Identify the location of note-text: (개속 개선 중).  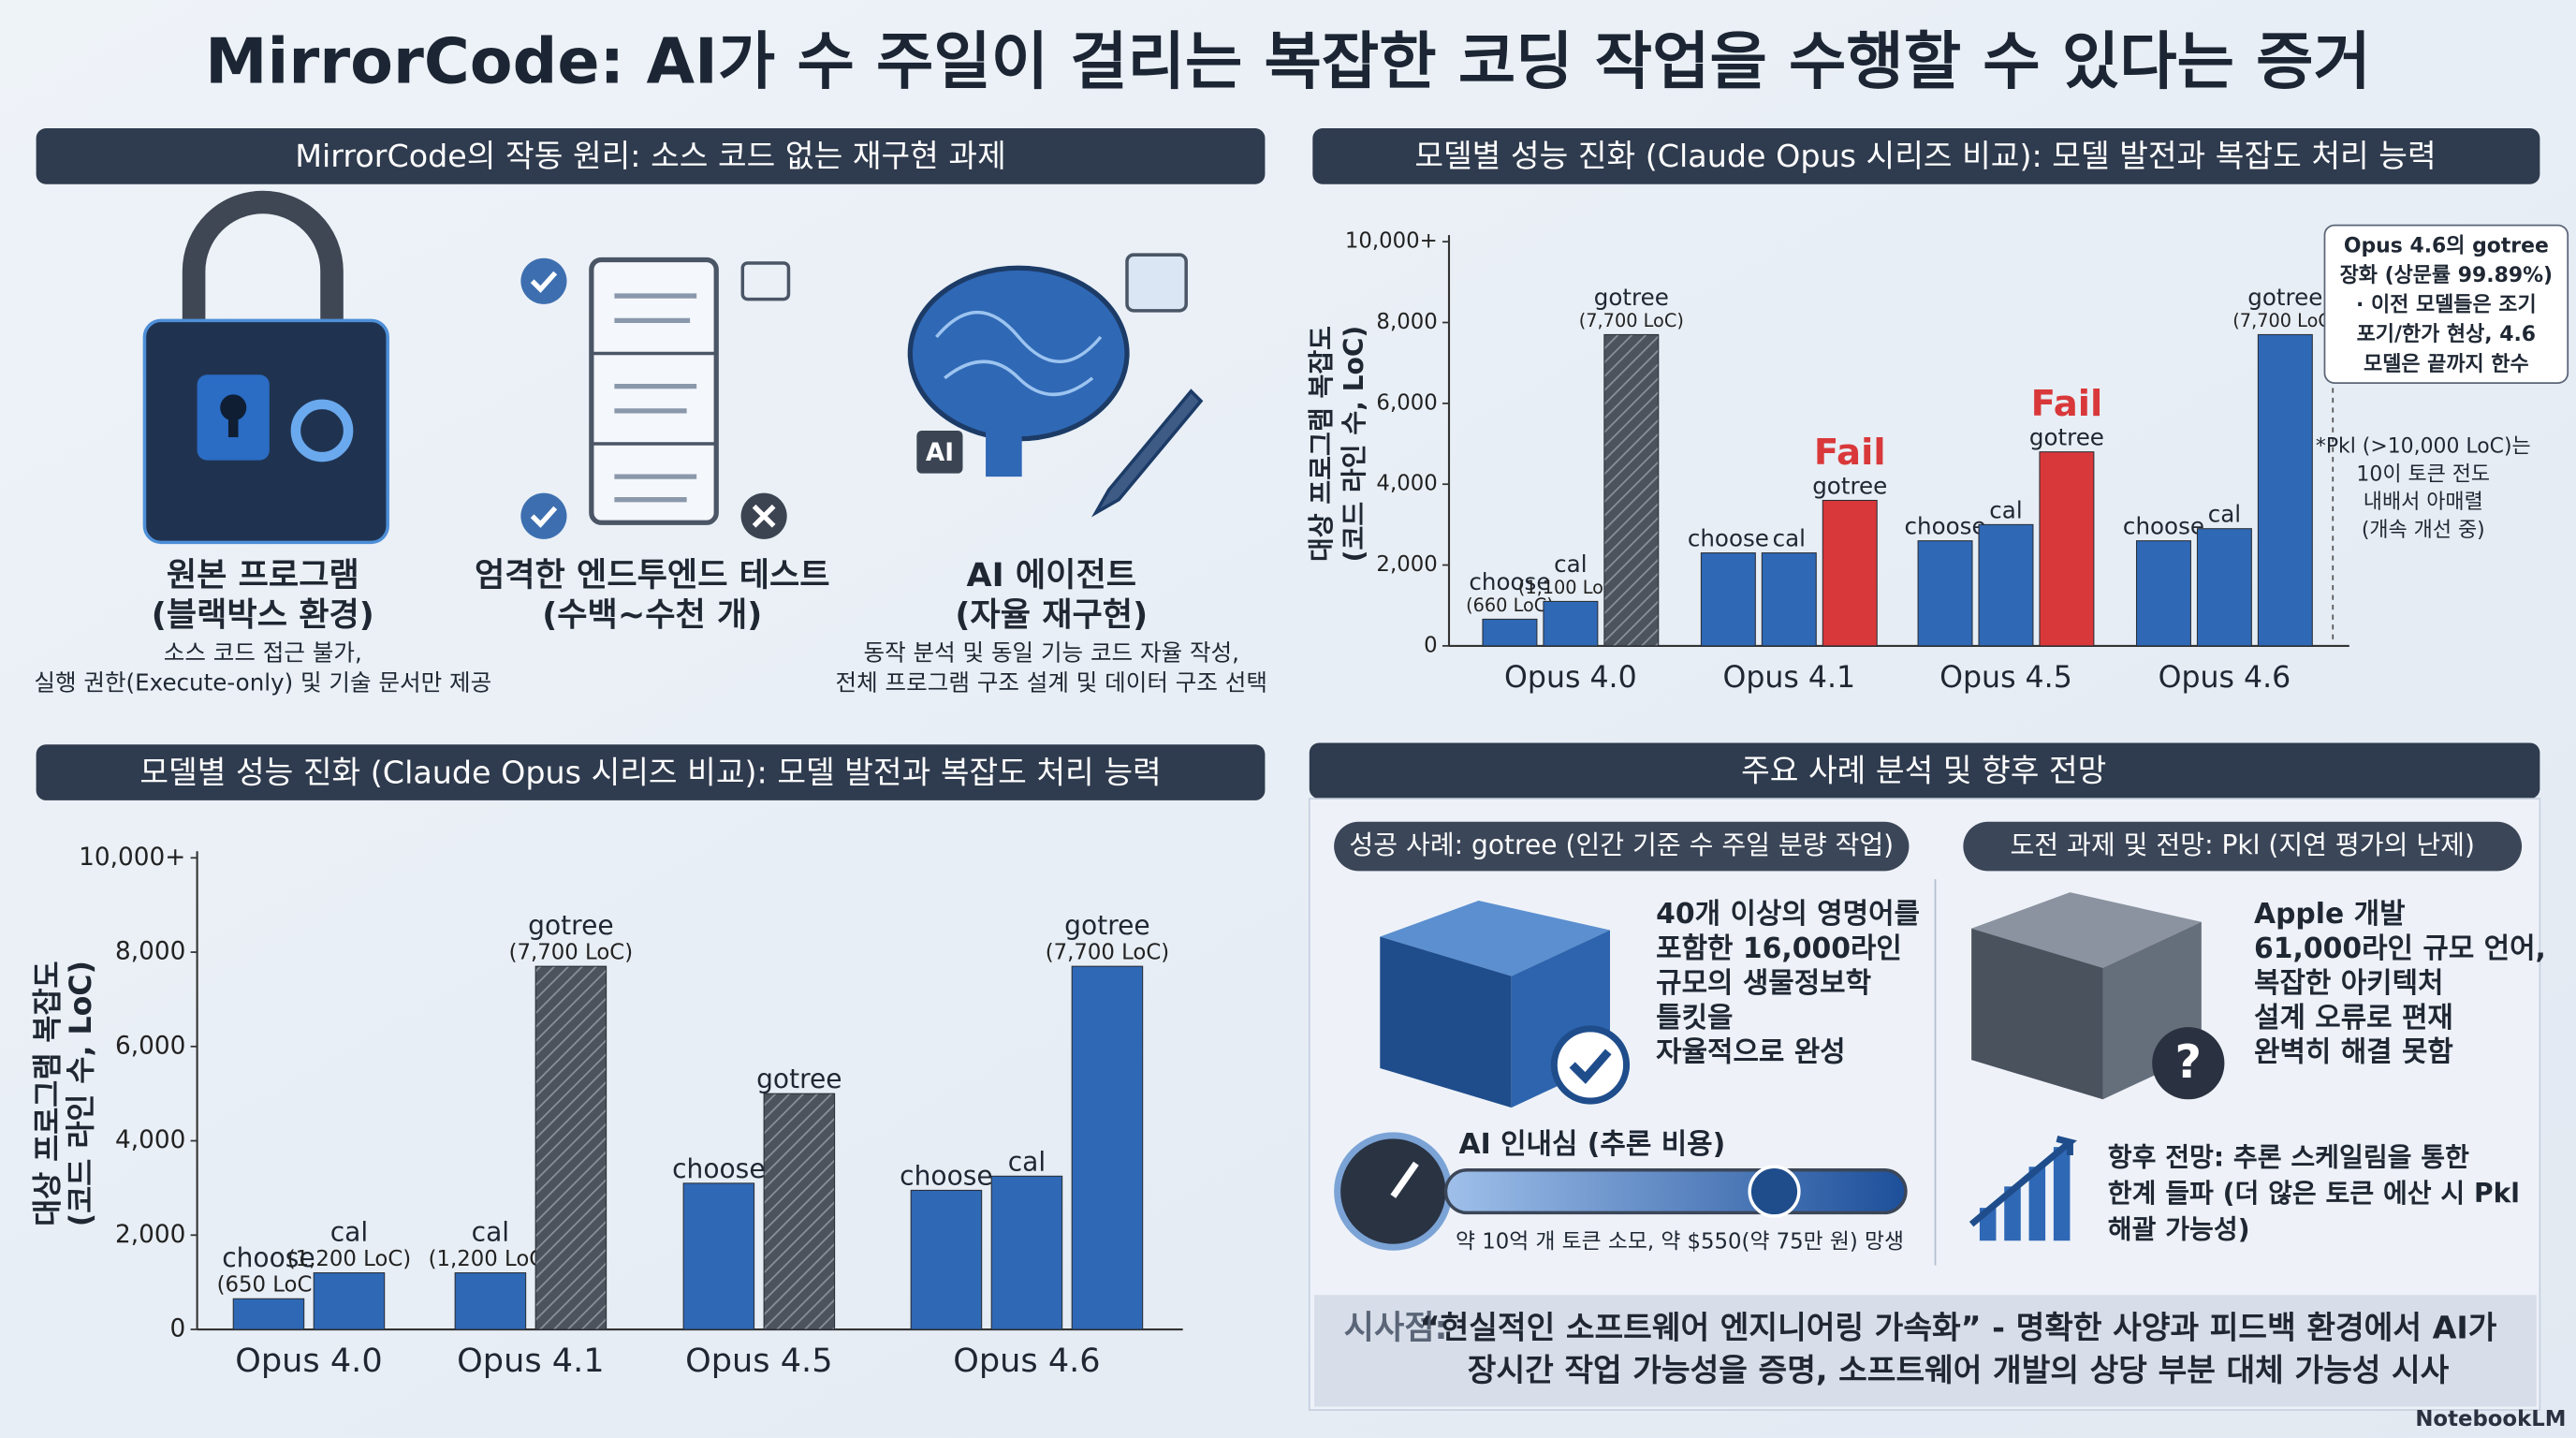
(2423, 530).